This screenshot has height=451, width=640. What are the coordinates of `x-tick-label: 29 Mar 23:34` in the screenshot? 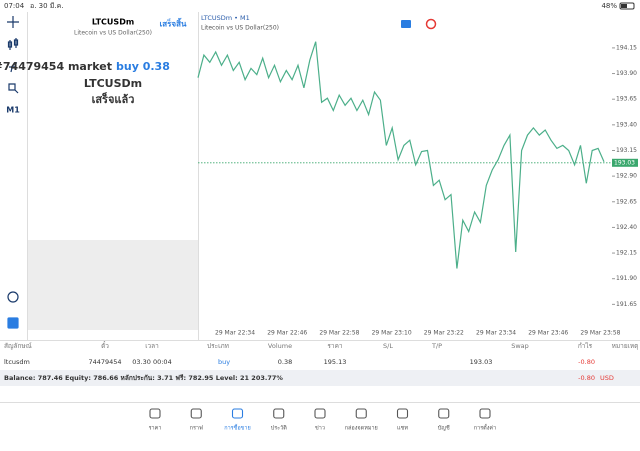 It's located at (496, 333).